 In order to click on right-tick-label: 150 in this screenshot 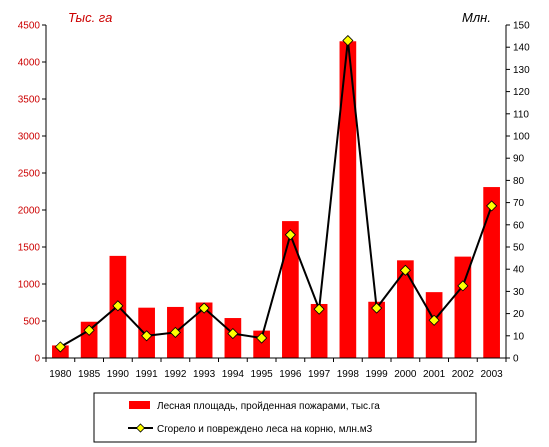, I will do `click(521, 26)`.